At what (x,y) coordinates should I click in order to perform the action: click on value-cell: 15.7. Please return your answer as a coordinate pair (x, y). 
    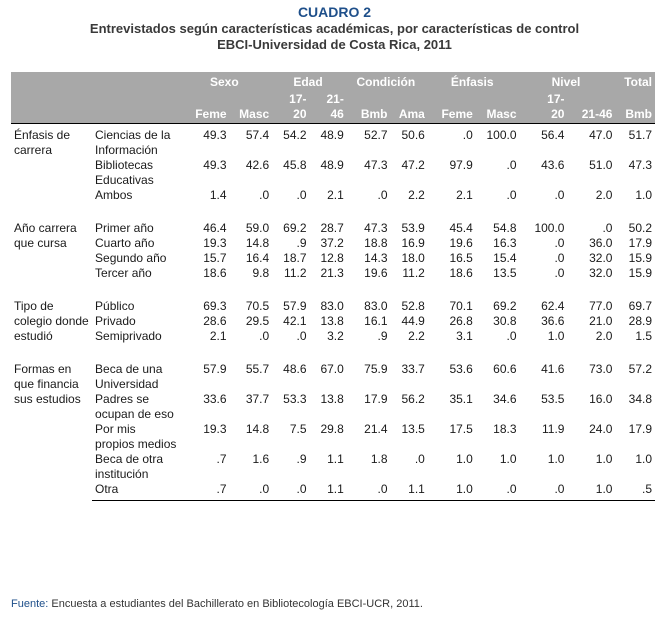
    Looking at the image, I should click on (215, 258).